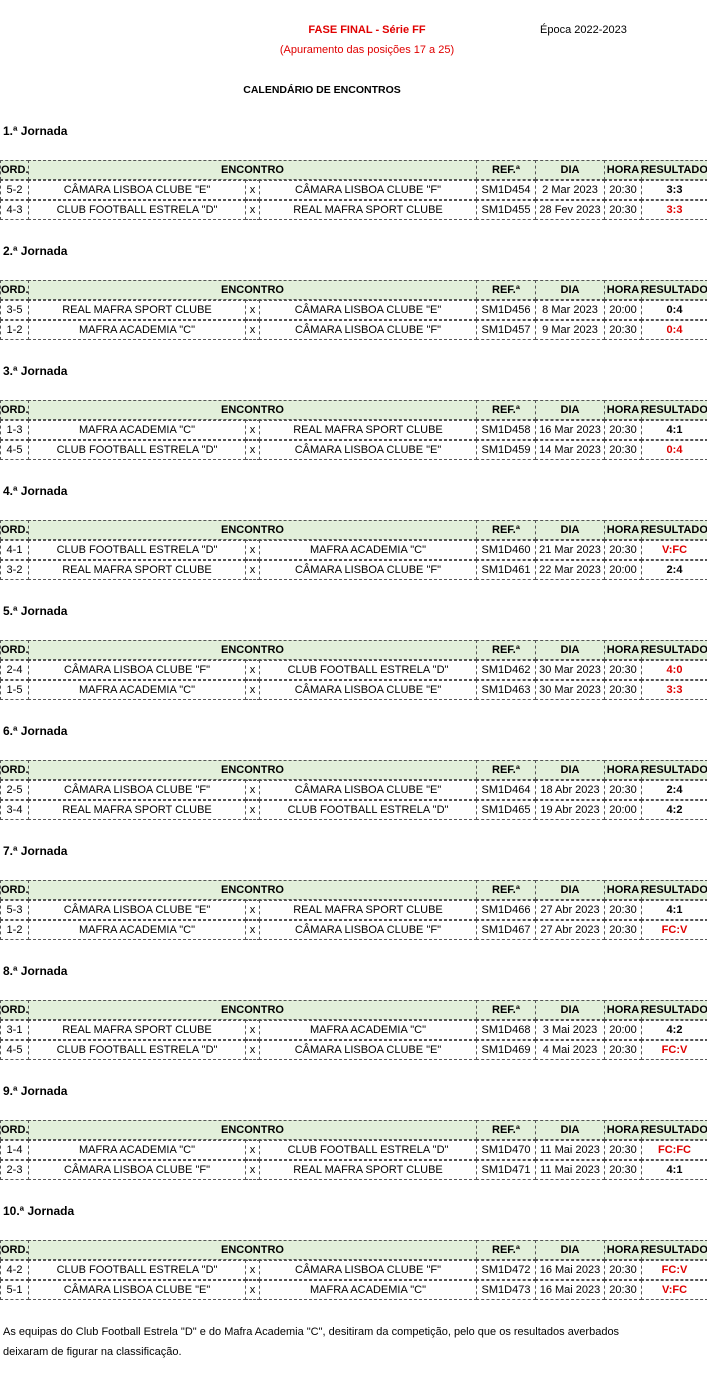 The height and width of the screenshot is (1381, 707). Describe the element at coordinates (570, 330) in the screenshot. I see `table-cell: 9 Mar 2023` at that location.